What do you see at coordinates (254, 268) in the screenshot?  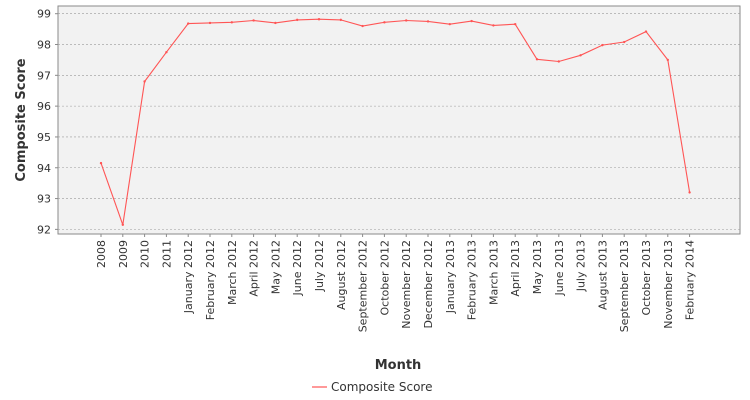 I see `x-tick-label: April 2012` at bounding box center [254, 268].